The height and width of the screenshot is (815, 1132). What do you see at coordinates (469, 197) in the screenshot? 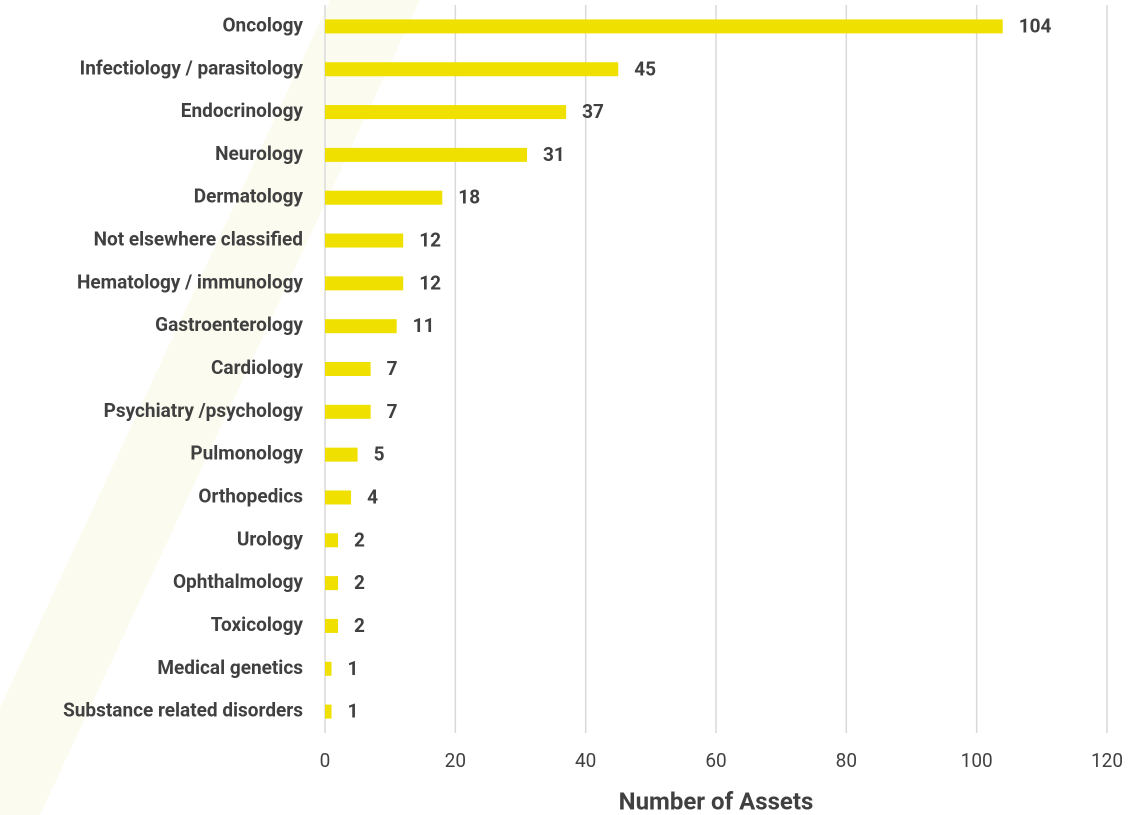
I see `value-label: 18` at bounding box center [469, 197].